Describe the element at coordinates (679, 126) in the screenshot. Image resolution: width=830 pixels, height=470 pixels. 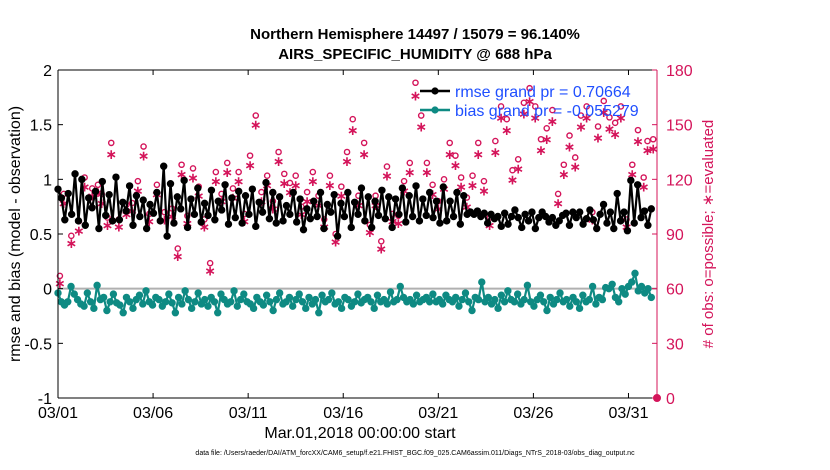
I see `y2-tick-label: 150` at that location.